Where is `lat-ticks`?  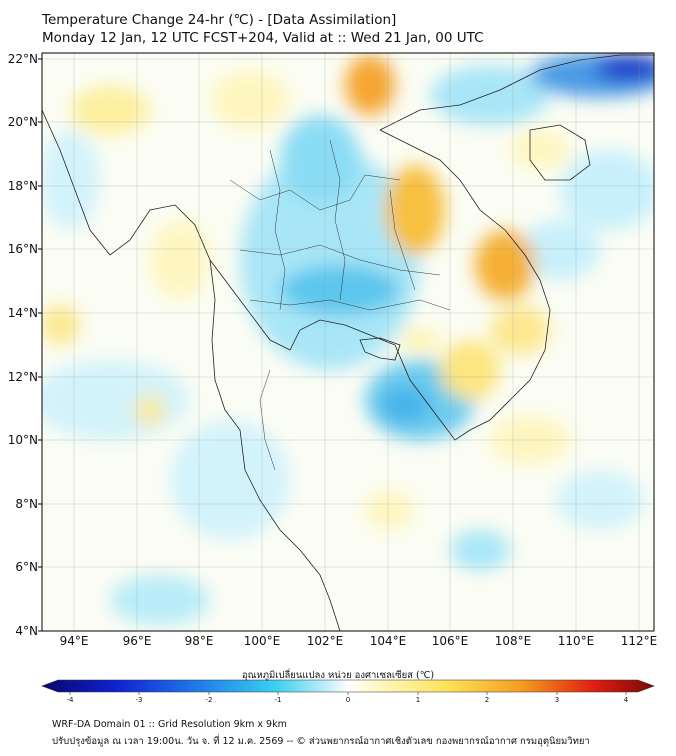 lat-ticks is located at coordinates (40, 345).